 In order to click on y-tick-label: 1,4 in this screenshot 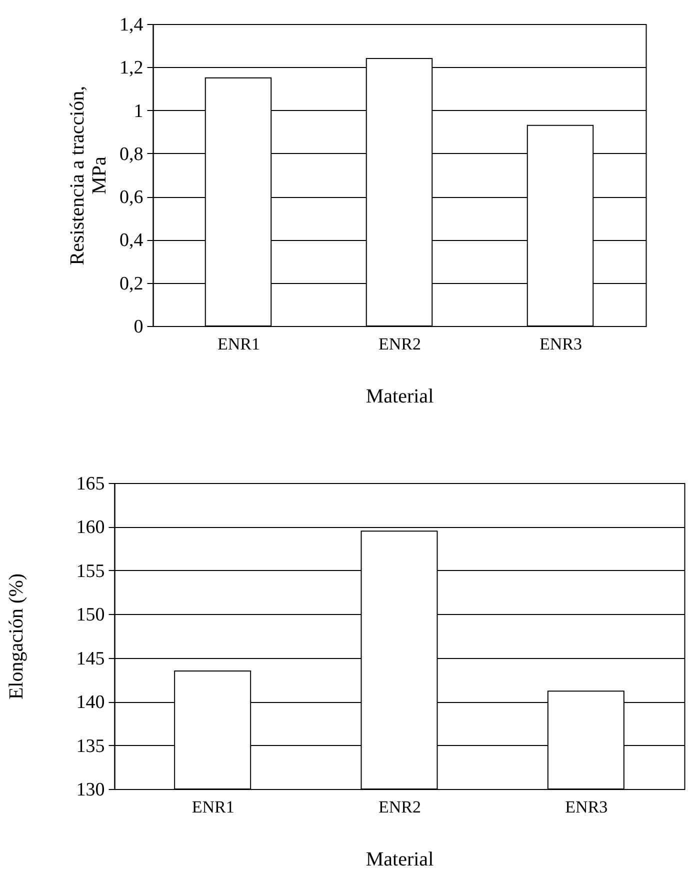, I will do `click(132, 25)`.